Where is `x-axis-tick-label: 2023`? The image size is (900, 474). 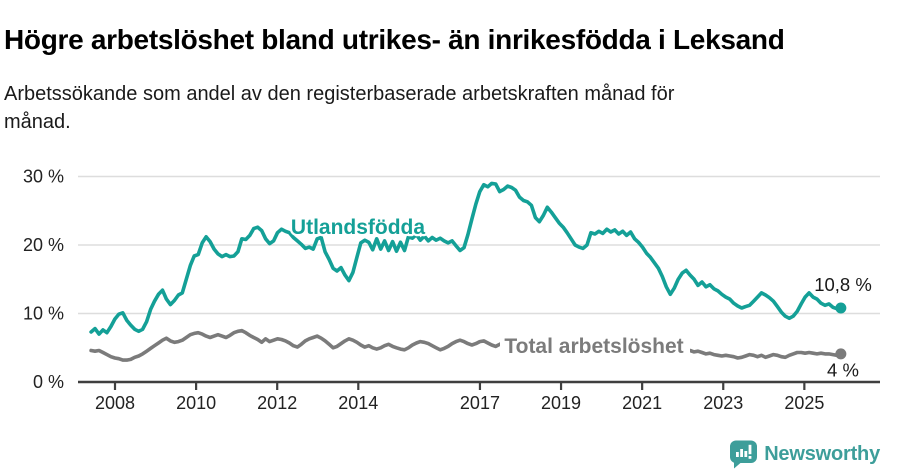 x-axis-tick-label: 2023 is located at coordinates (723, 403).